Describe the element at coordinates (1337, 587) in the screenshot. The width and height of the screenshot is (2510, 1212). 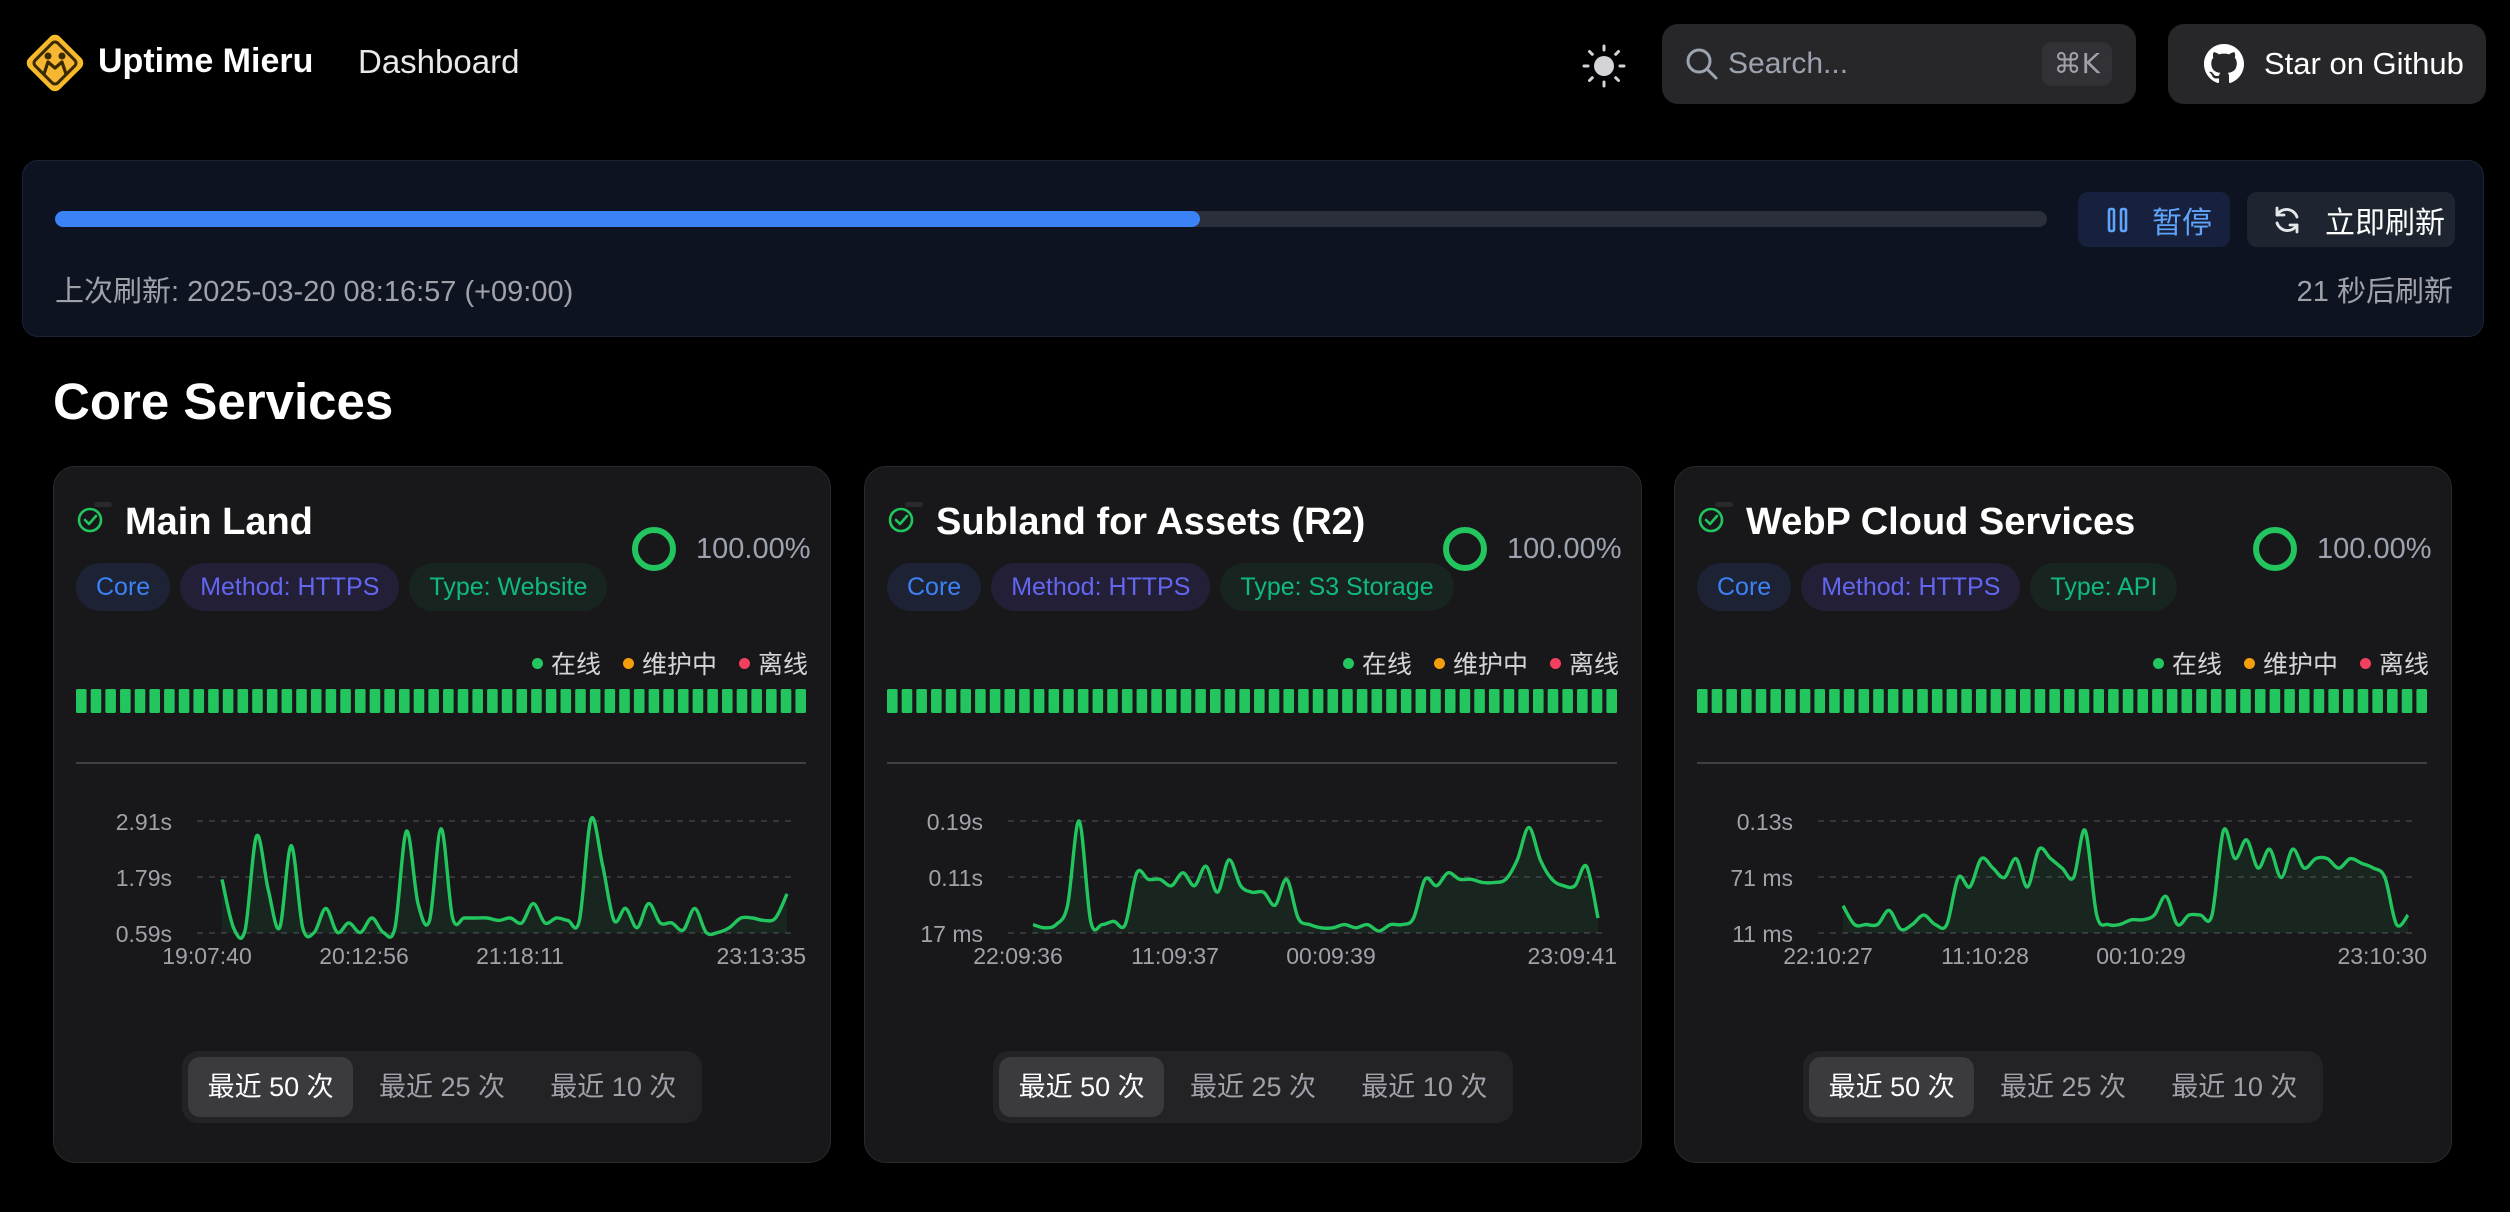
I see `tag-type: Type: S3 Storage` at that location.